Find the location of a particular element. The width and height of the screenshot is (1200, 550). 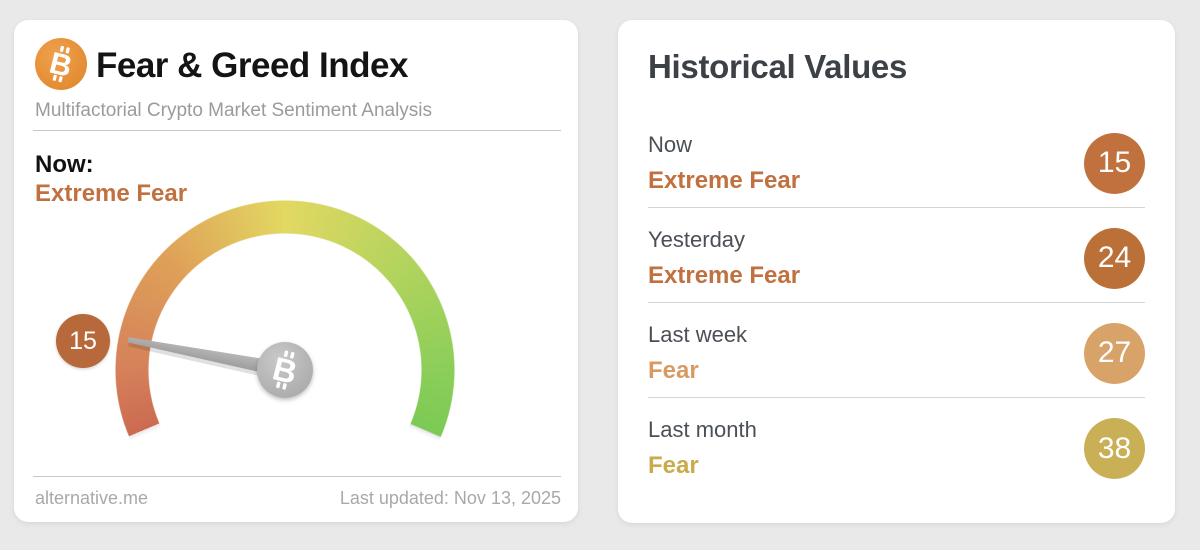

period-label: Last month is located at coordinates (702, 429).